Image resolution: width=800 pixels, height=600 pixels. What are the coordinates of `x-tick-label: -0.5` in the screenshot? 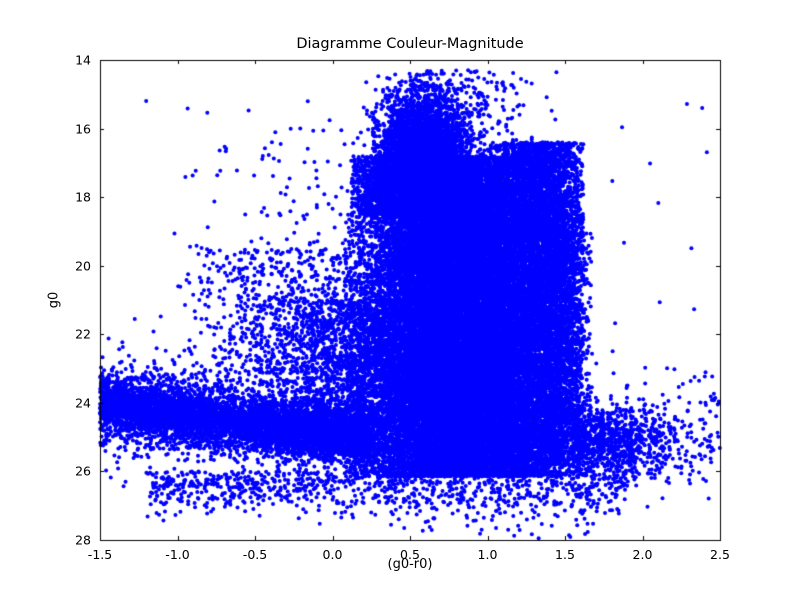 It's located at (255, 554).